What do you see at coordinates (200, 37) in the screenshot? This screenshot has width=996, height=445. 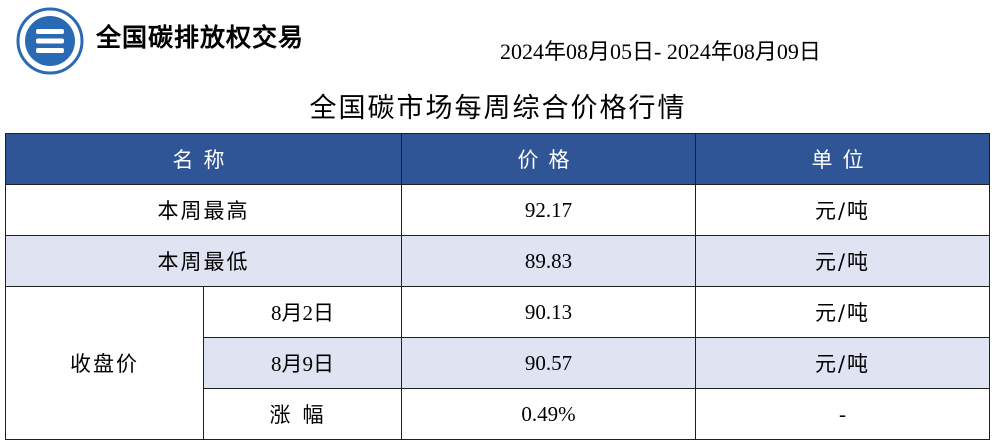 I see `brand-name: 全国碳排放权交易` at bounding box center [200, 37].